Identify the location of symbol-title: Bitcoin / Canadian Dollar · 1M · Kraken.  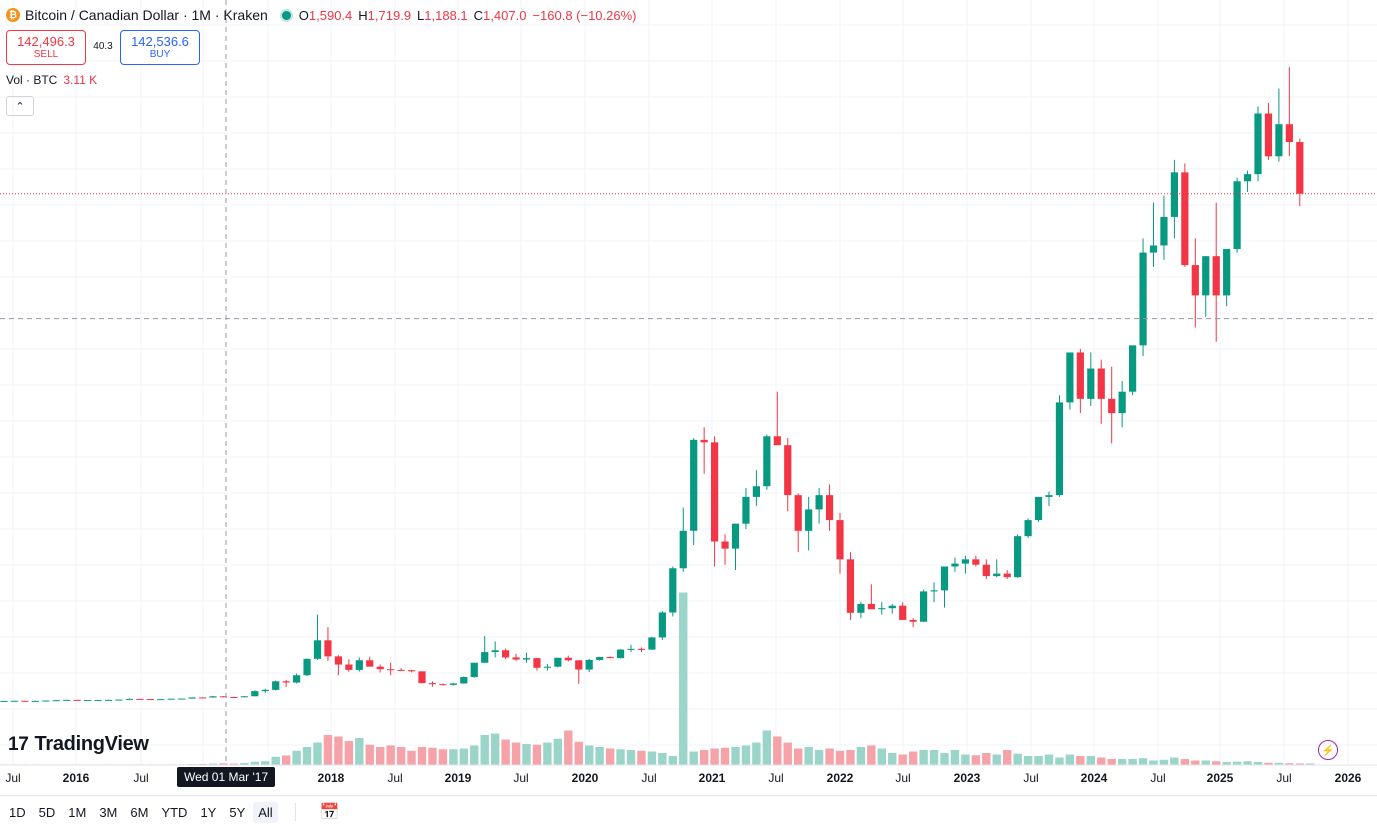
(146, 15).